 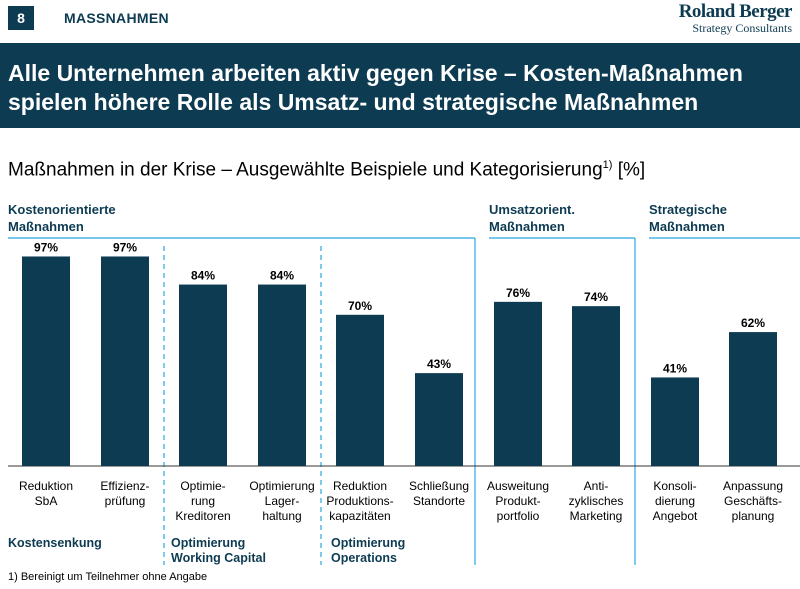 I want to click on category-label-3: Optimierung Lager-haltung, so click(x=281, y=501).